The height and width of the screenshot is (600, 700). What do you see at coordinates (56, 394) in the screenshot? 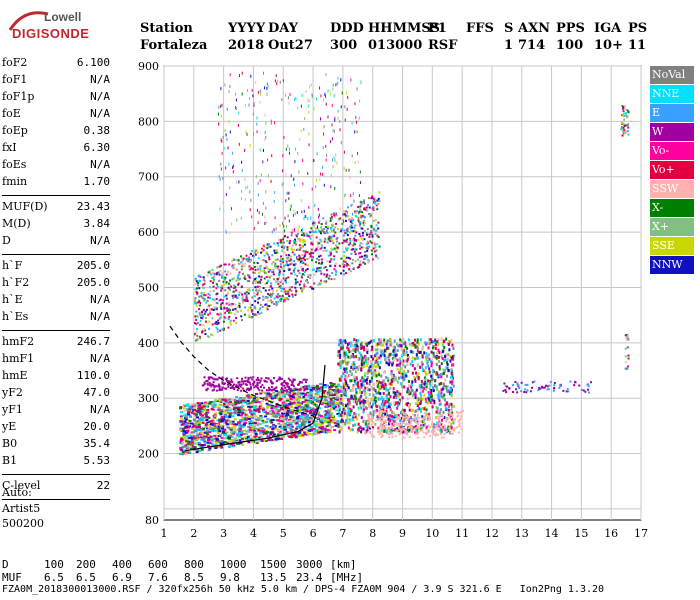
I see `param-row: yF2 47.0` at bounding box center [56, 394].